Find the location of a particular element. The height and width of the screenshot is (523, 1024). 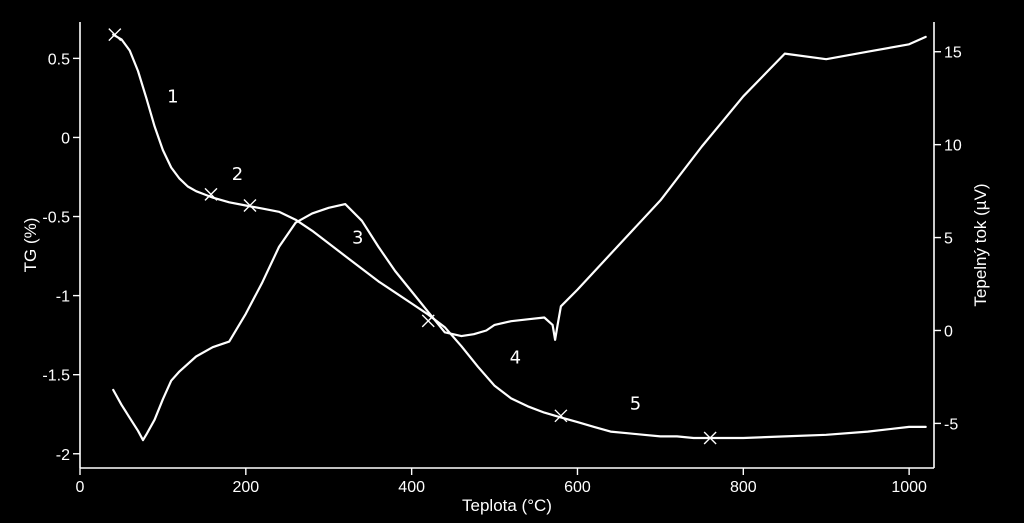

y-right-tick-label: -5 is located at coordinates (951, 424).